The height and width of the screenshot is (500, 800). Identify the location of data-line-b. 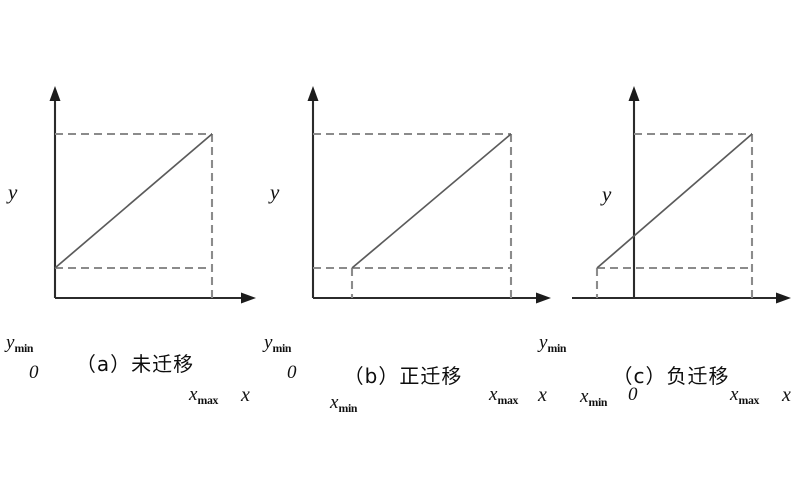
(431, 201).